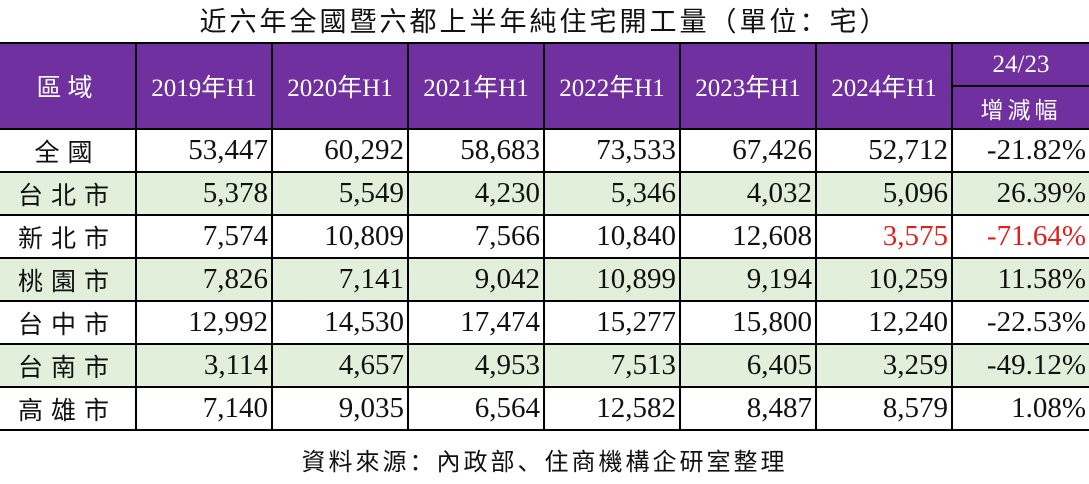 Image resolution: width=1089 pixels, height=484 pixels. I want to click on value-cell: 15,277, so click(612, 322).